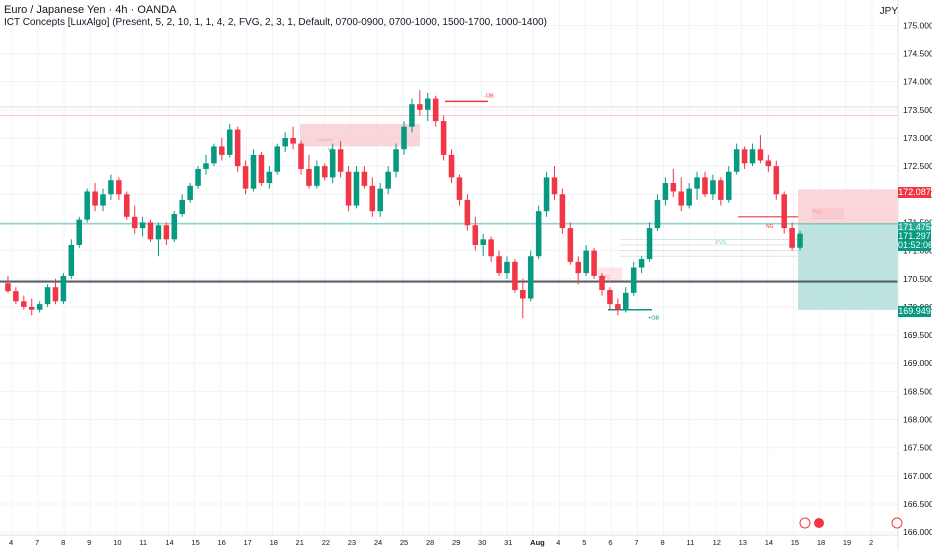 The image size is (932, 550). What do you see at coordinates (917, 166) in the screenshot?
I see `y-tick-label: 172.500` at bounding box center [917, 166].